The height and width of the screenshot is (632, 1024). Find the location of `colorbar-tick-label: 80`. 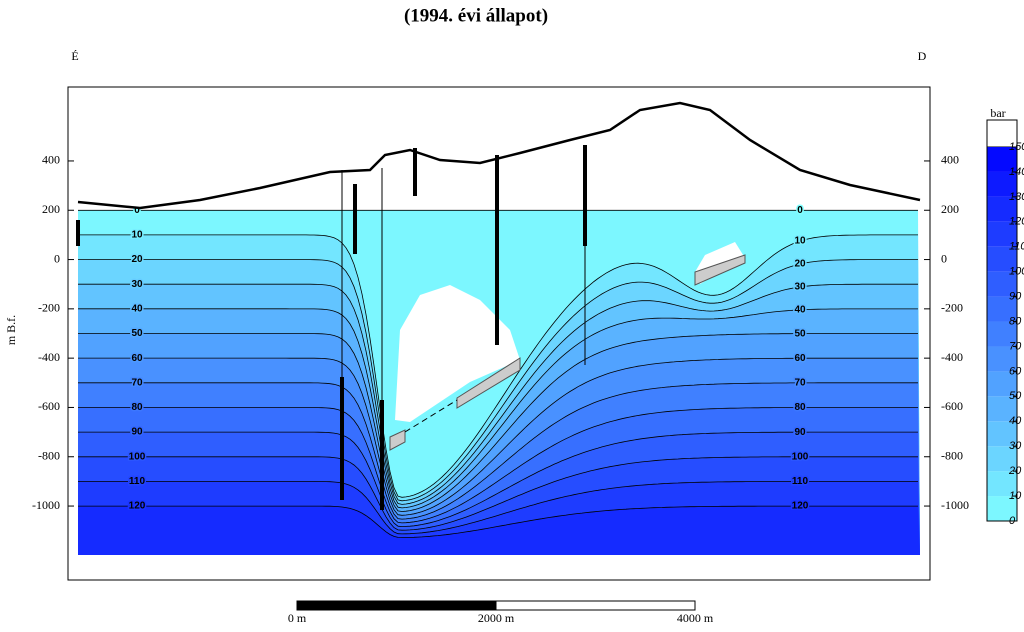

colorbar-tick-label: 80 is located at coordinates (1015, 321).